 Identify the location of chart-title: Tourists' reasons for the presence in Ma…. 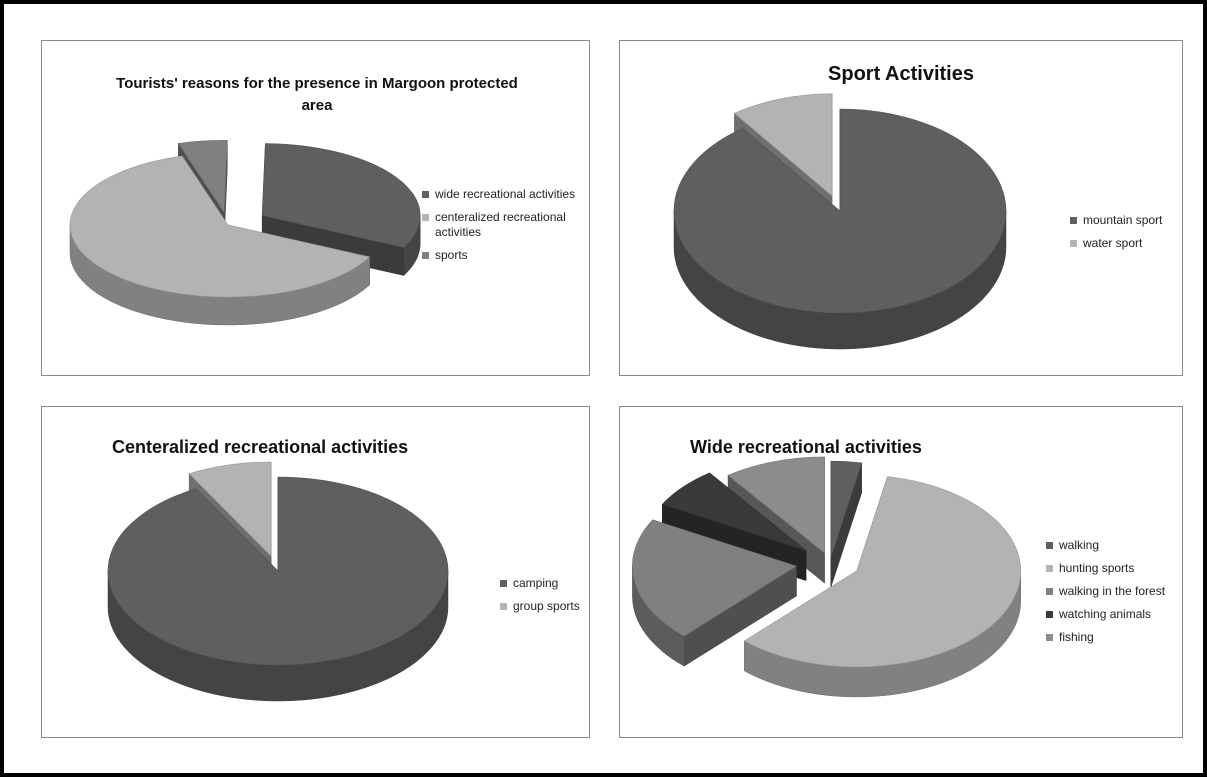
(317, 94).